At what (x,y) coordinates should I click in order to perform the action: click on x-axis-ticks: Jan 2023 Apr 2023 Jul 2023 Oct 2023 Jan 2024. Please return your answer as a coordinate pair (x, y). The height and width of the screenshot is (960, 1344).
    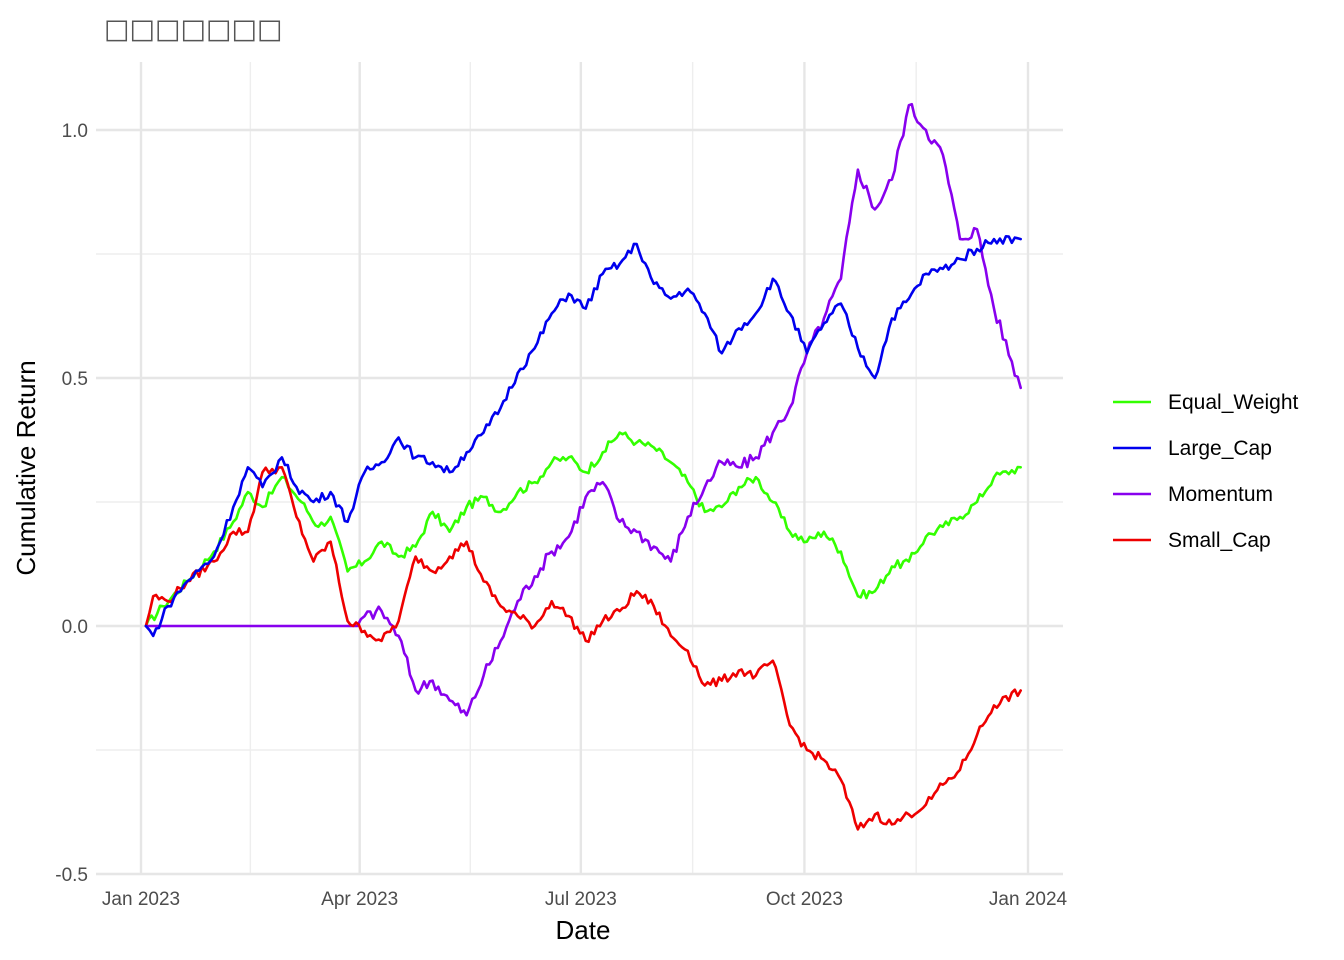
    Looking at the image, I should click on (585, 899).